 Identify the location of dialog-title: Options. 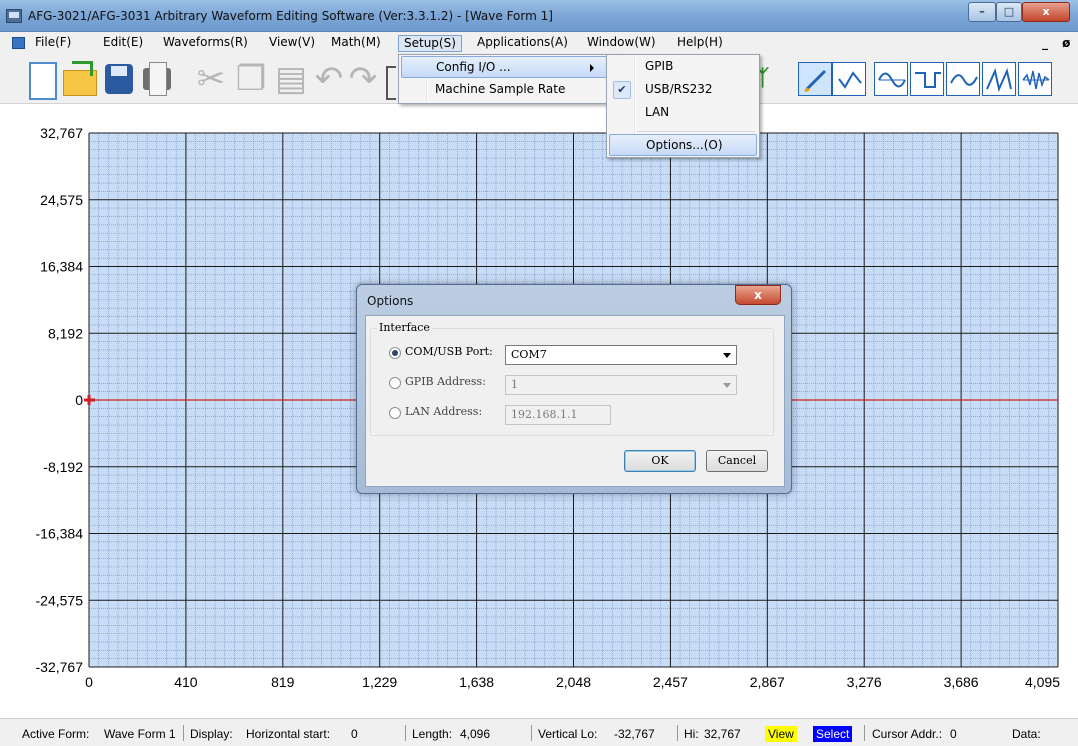
(390, 301).